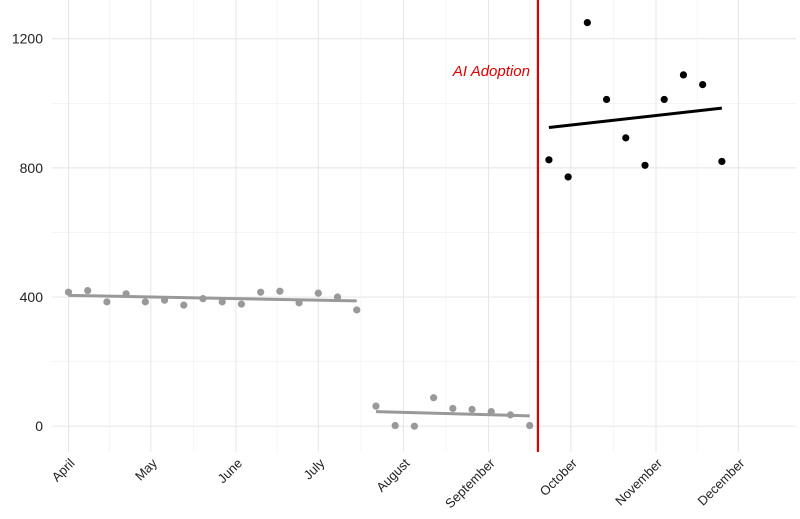  What do you see at coordinates (230, 471) in the screenshot?
I see `x-tick-label: June` at bounding box center [230, 471].